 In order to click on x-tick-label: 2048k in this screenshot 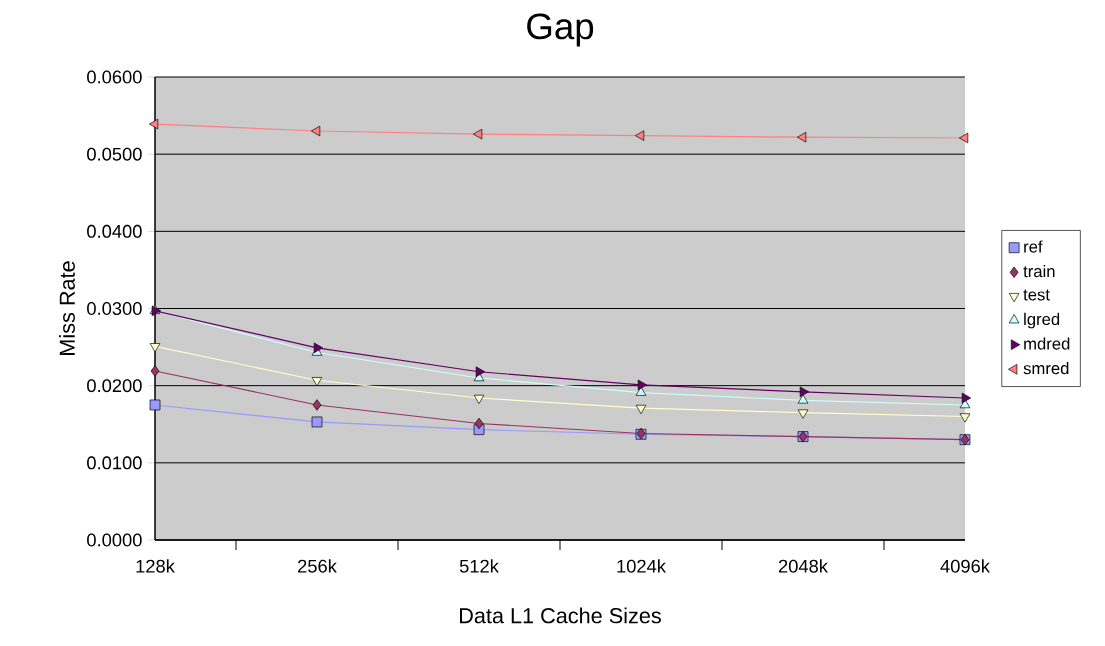, I will do `click(803, 566)`.